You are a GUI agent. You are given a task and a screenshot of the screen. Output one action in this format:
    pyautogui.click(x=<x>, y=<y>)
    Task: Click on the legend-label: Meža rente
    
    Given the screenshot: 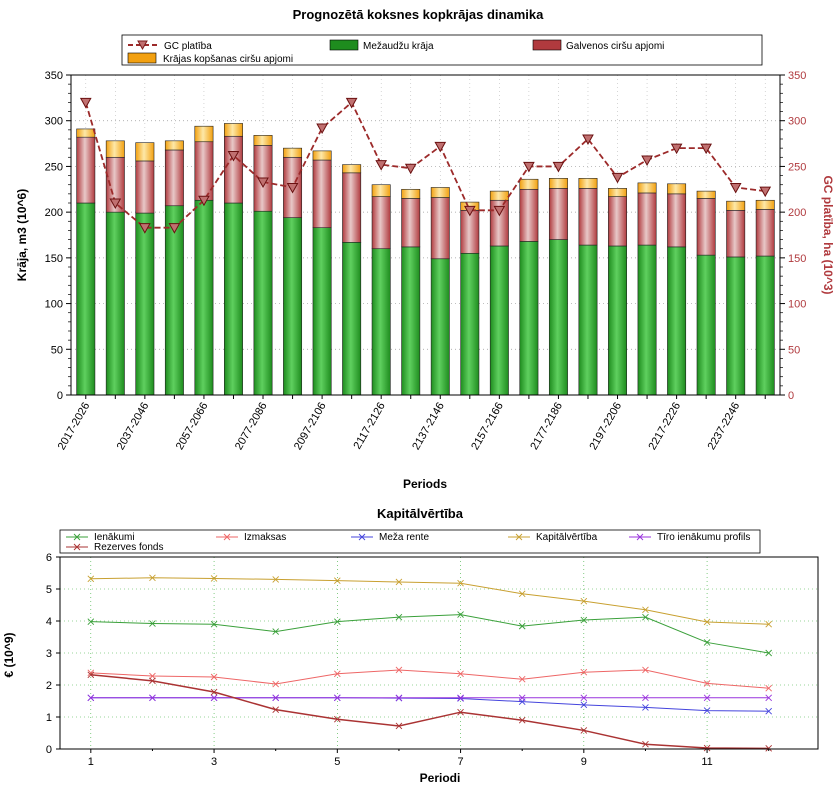 What is the action you would take?
    pyautogui.click(x=404, y=537)
    